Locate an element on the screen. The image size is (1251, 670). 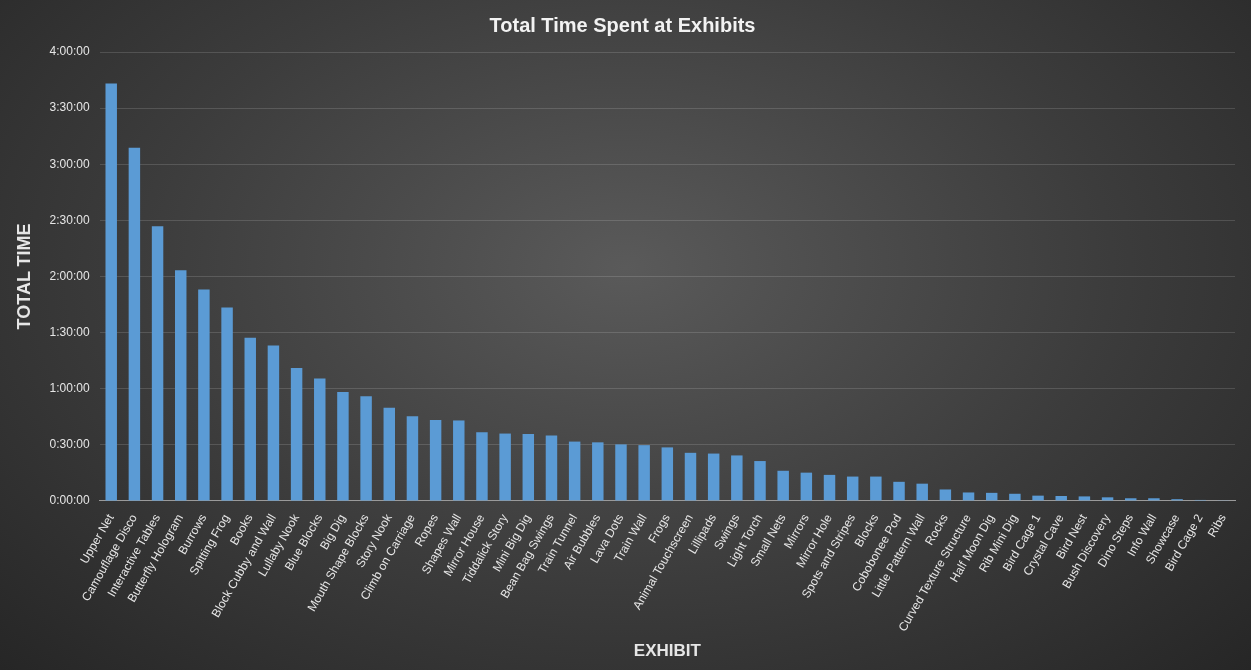
y-tick-label: 2:00:00 is located at coordinates (69, 275).